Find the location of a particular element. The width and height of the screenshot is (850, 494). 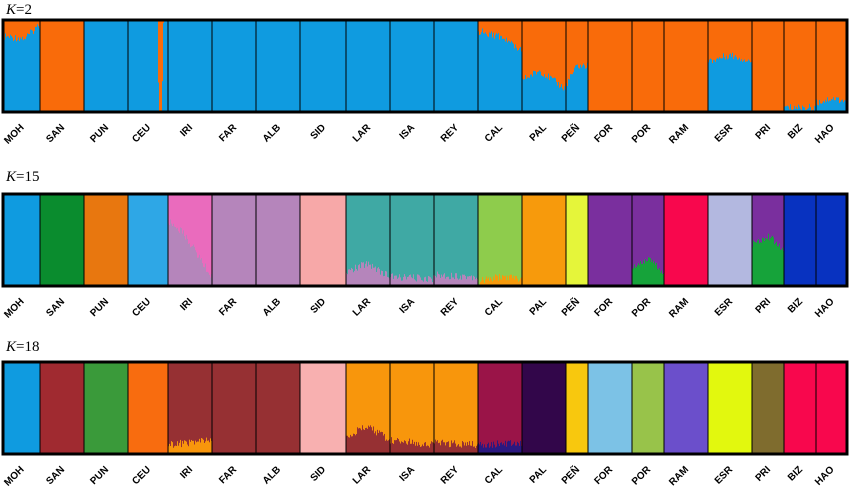

population-bar-cal is located at coordinates (500, 240).